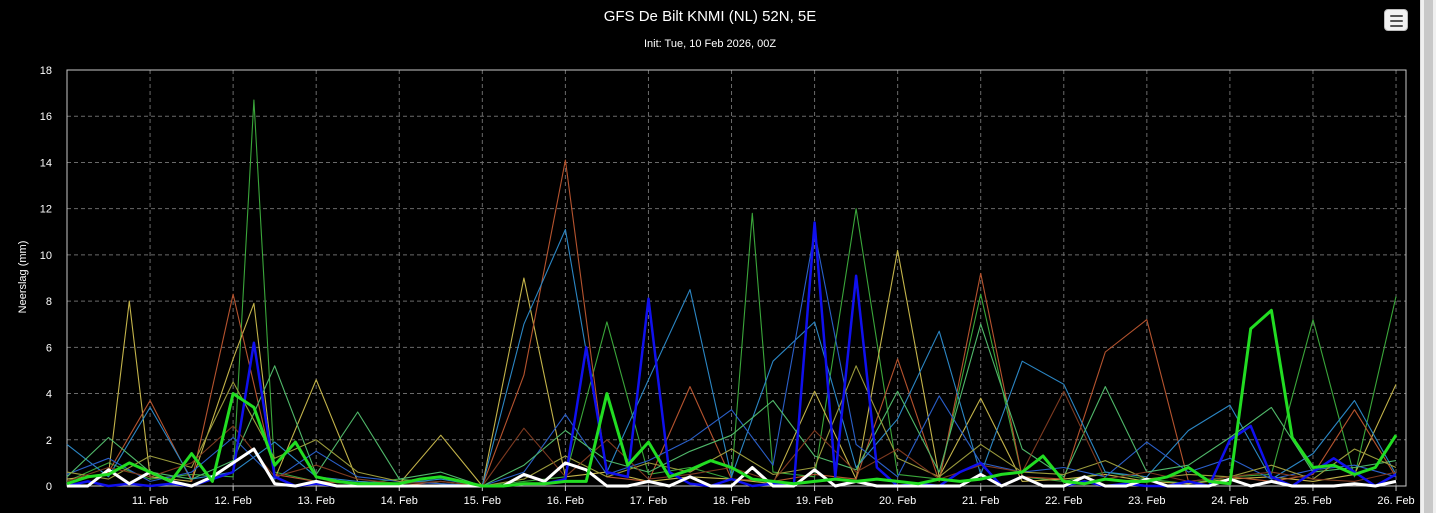 The width and height of the screenshot is (1436, 513). I want to click on menu-bar-bottom, so click(1396, 26).